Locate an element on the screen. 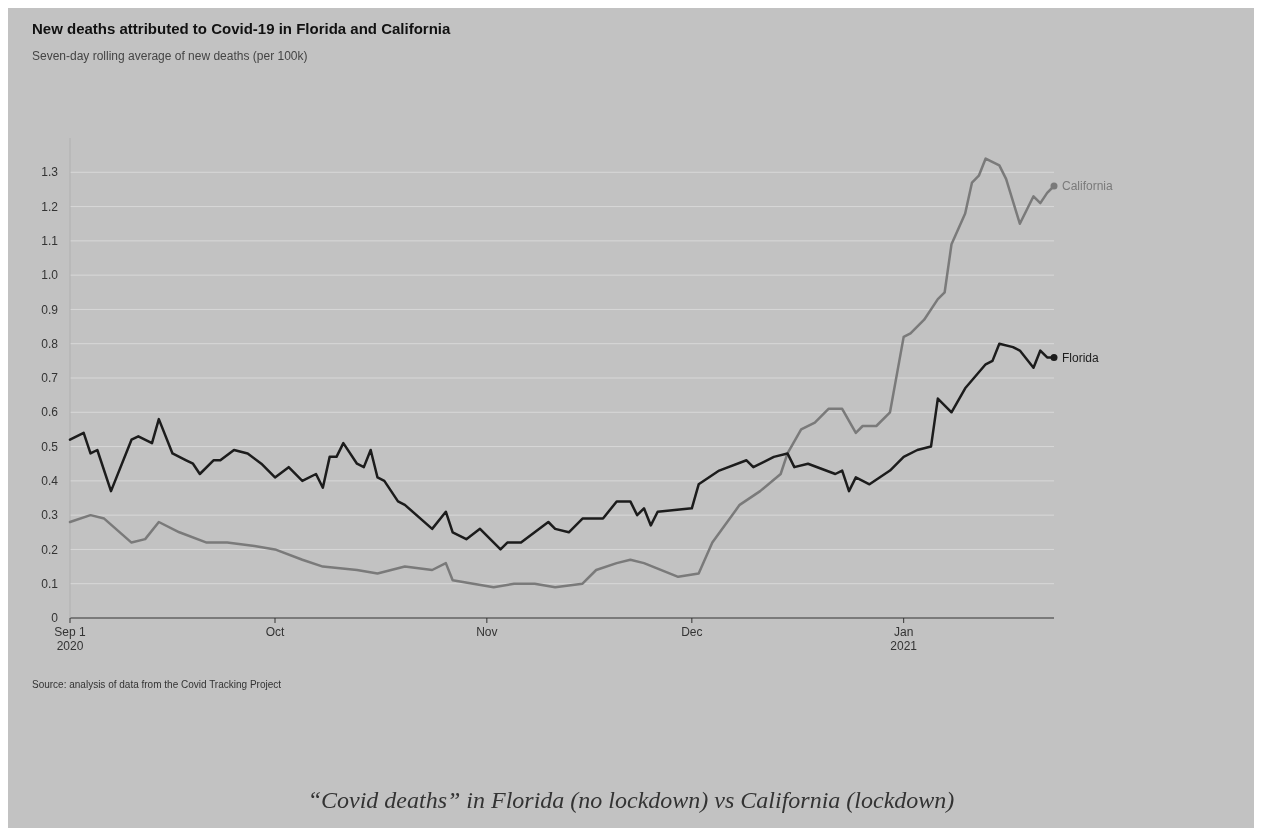  series-label: Florida is located at coordinates (1081, 357).